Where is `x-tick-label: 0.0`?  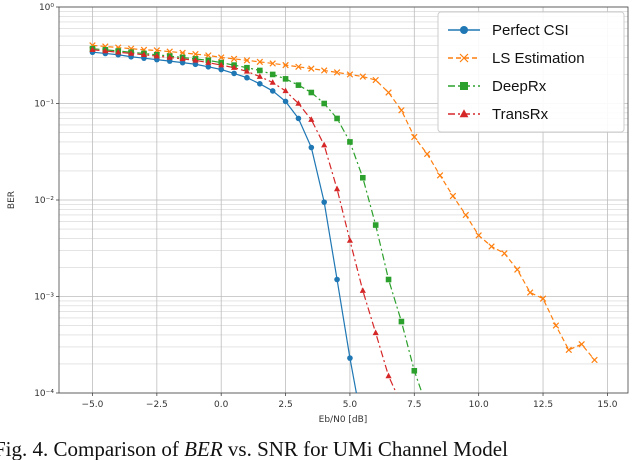 x-tick-label: 0.0 is located at coordinates (221, 405).